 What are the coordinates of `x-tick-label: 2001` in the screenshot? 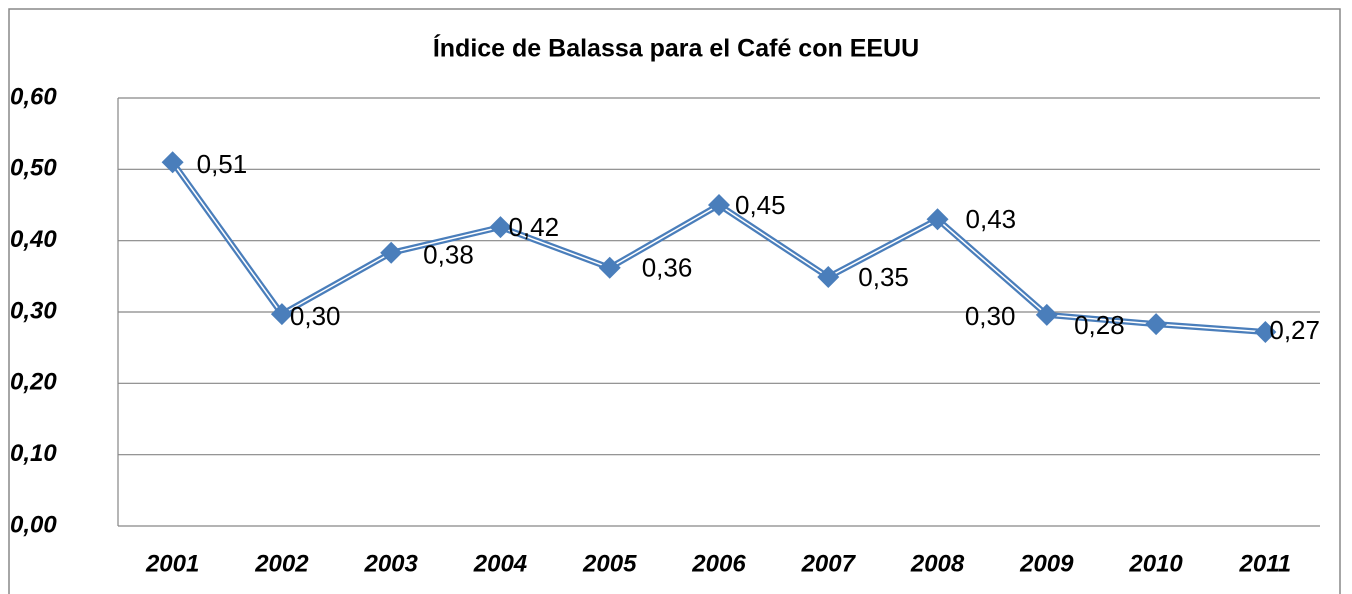 It's located at (172, 563).